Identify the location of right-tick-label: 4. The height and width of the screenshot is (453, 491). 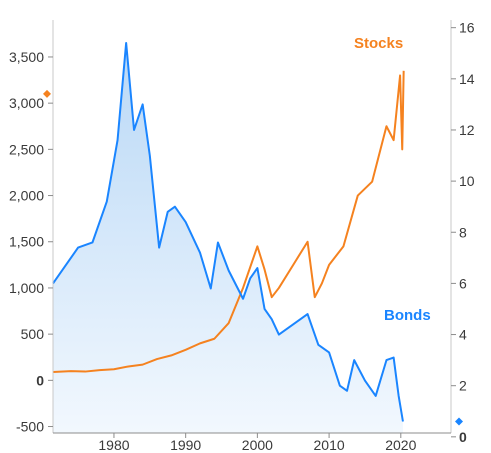
(463, 335).